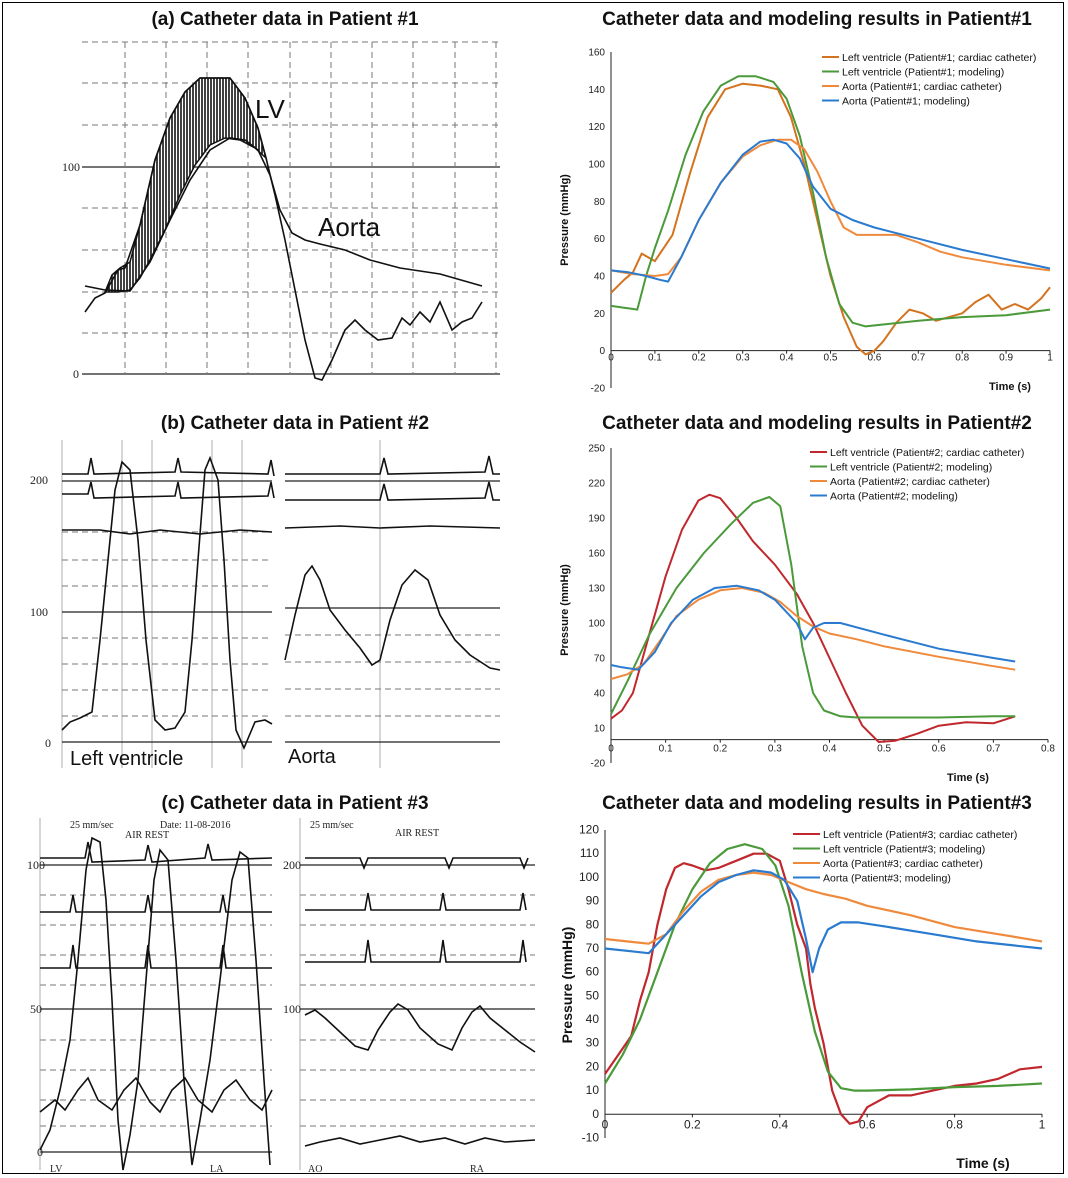 Image resolution: width=1068 pixels, height=1178 pixels. Describe the element at coordinates (589, 853) in the screenshot. I see `y-tick-label: 110` at that location.